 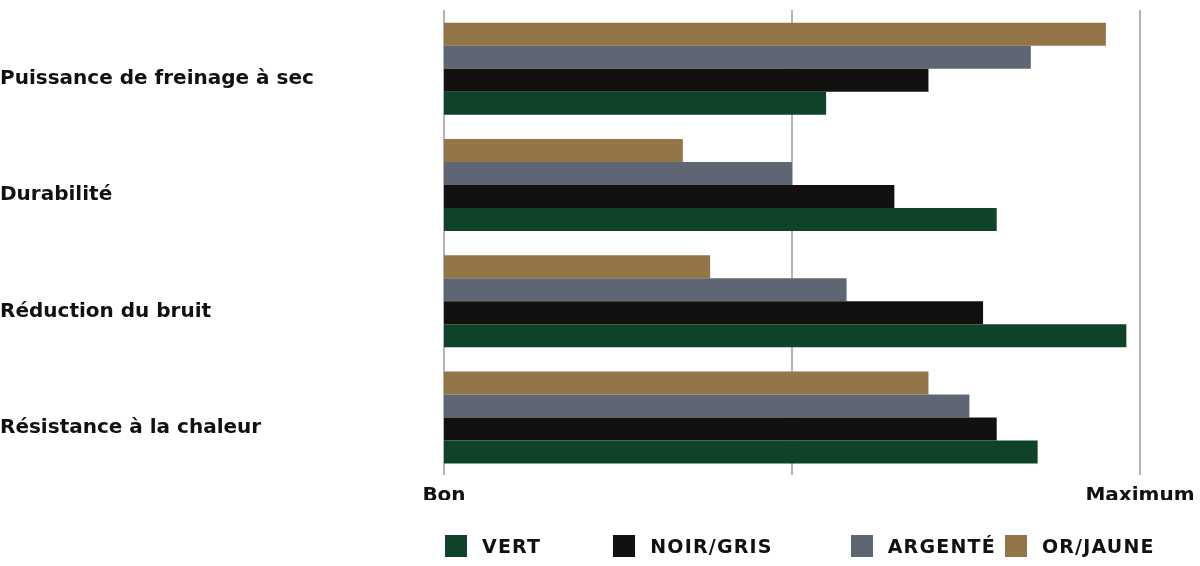 I want to click on legend-label: ARGENTÉ, so click(x=941, y=546).